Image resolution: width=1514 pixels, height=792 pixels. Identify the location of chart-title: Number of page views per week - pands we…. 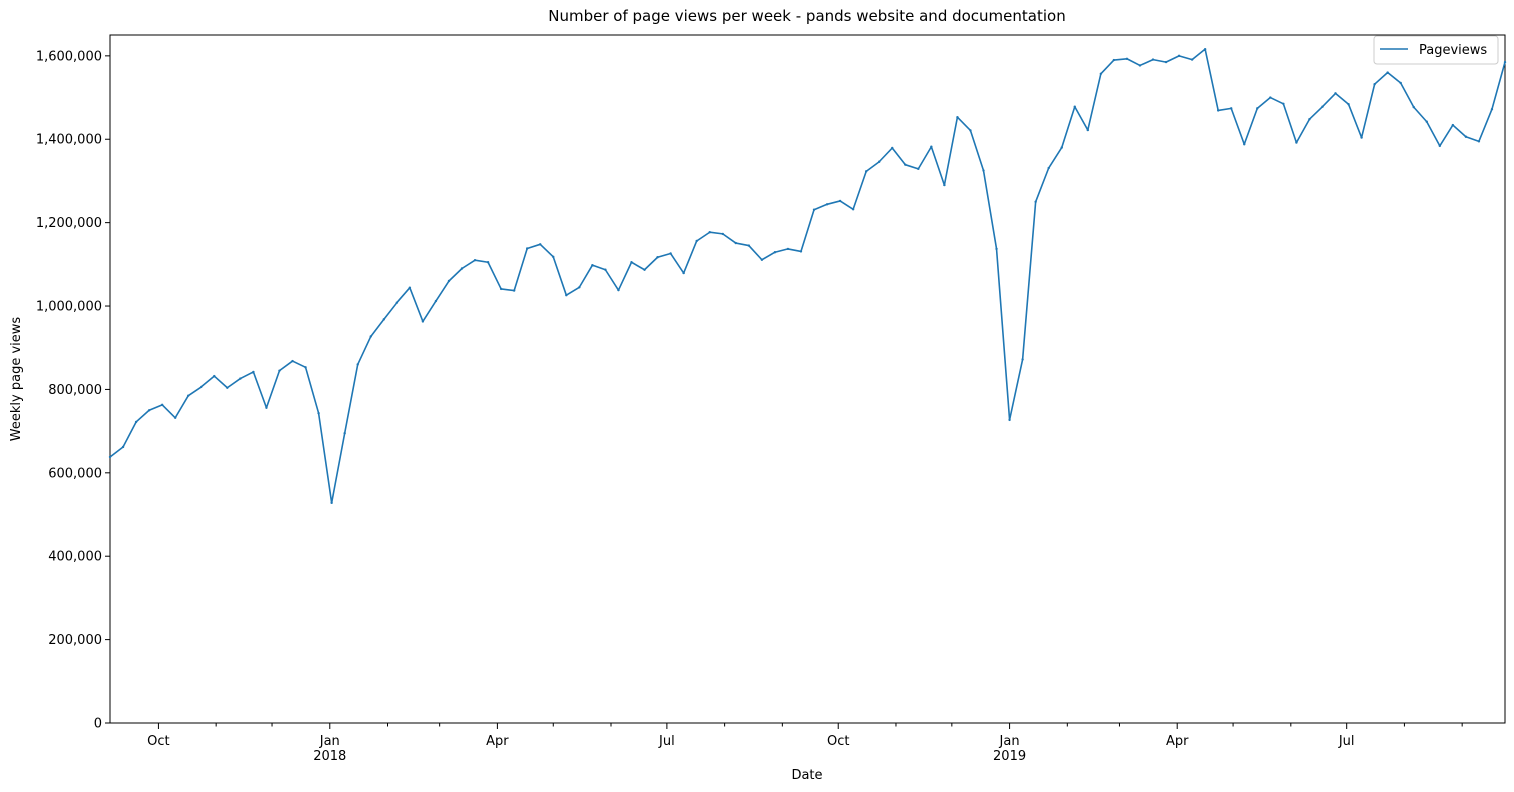
(806, 16).